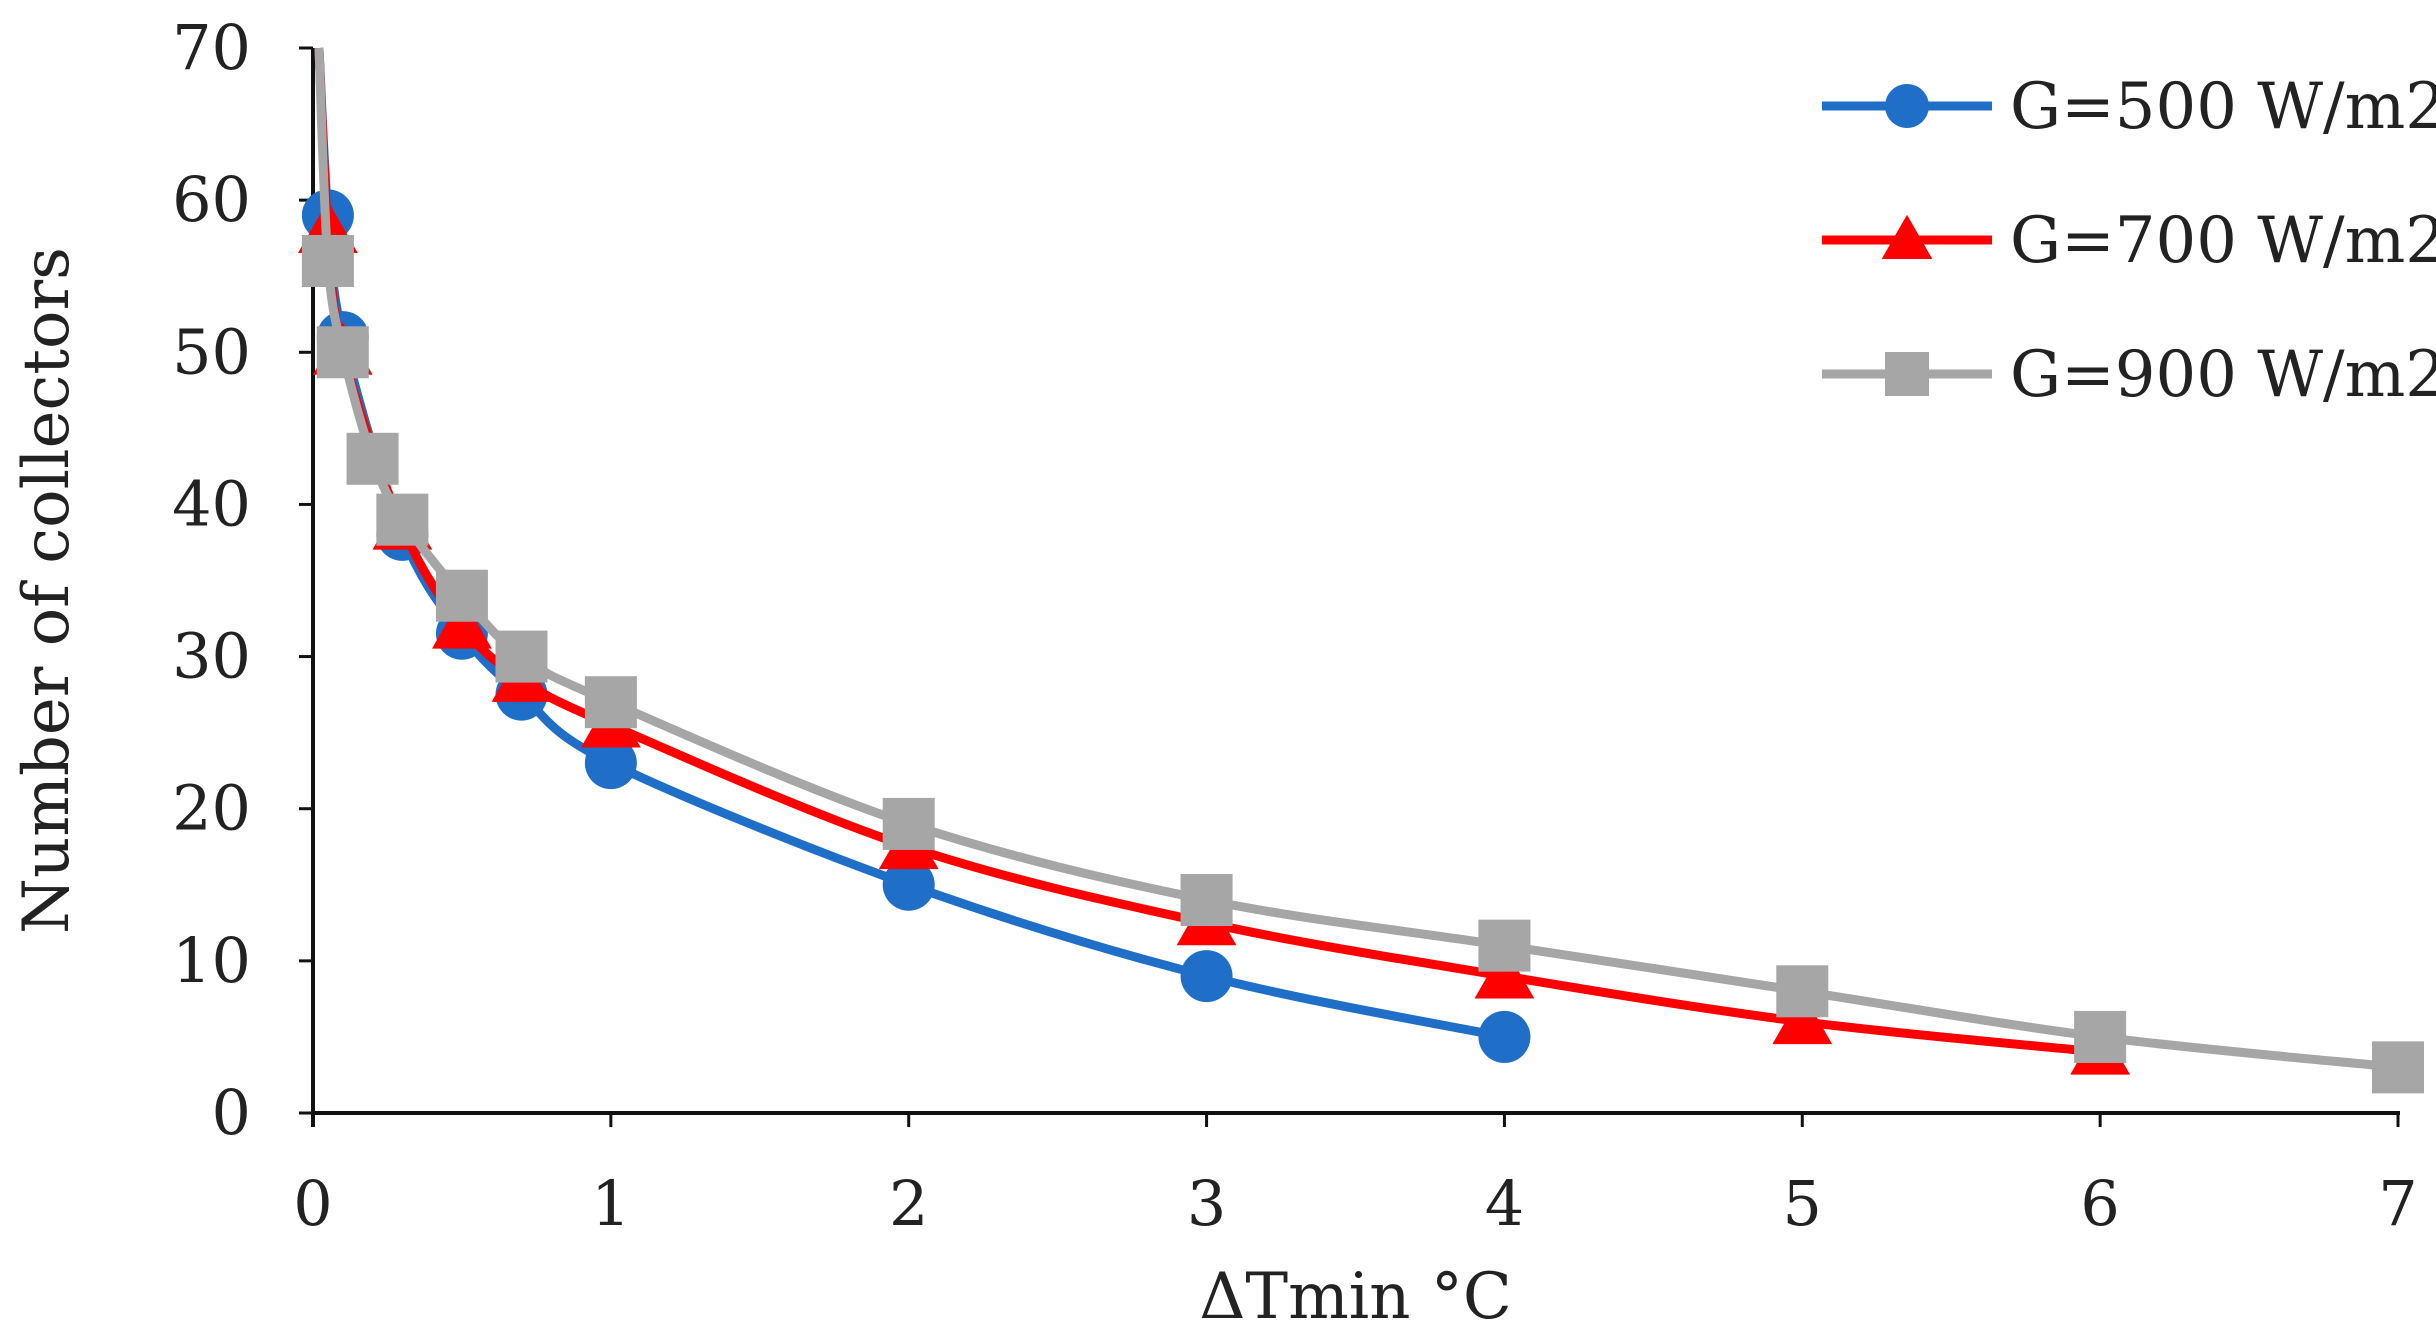  I want to click on y-tick-label: 0, so click(231, 1112).